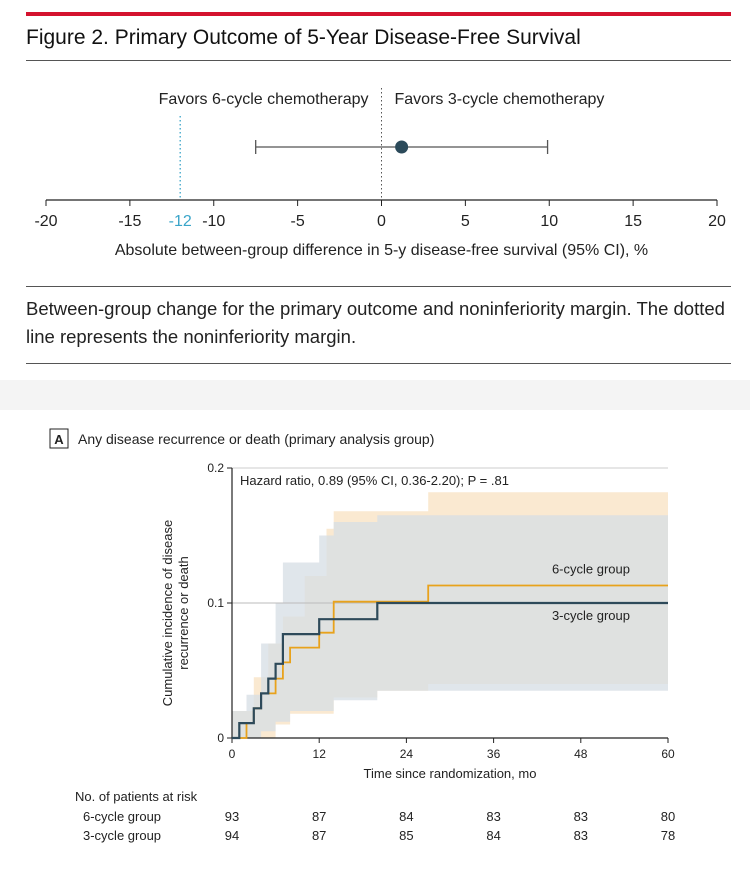  Describe the element at coordinates (633, 221) in the screenshot. I see `x-tick-label: 15` at that location.